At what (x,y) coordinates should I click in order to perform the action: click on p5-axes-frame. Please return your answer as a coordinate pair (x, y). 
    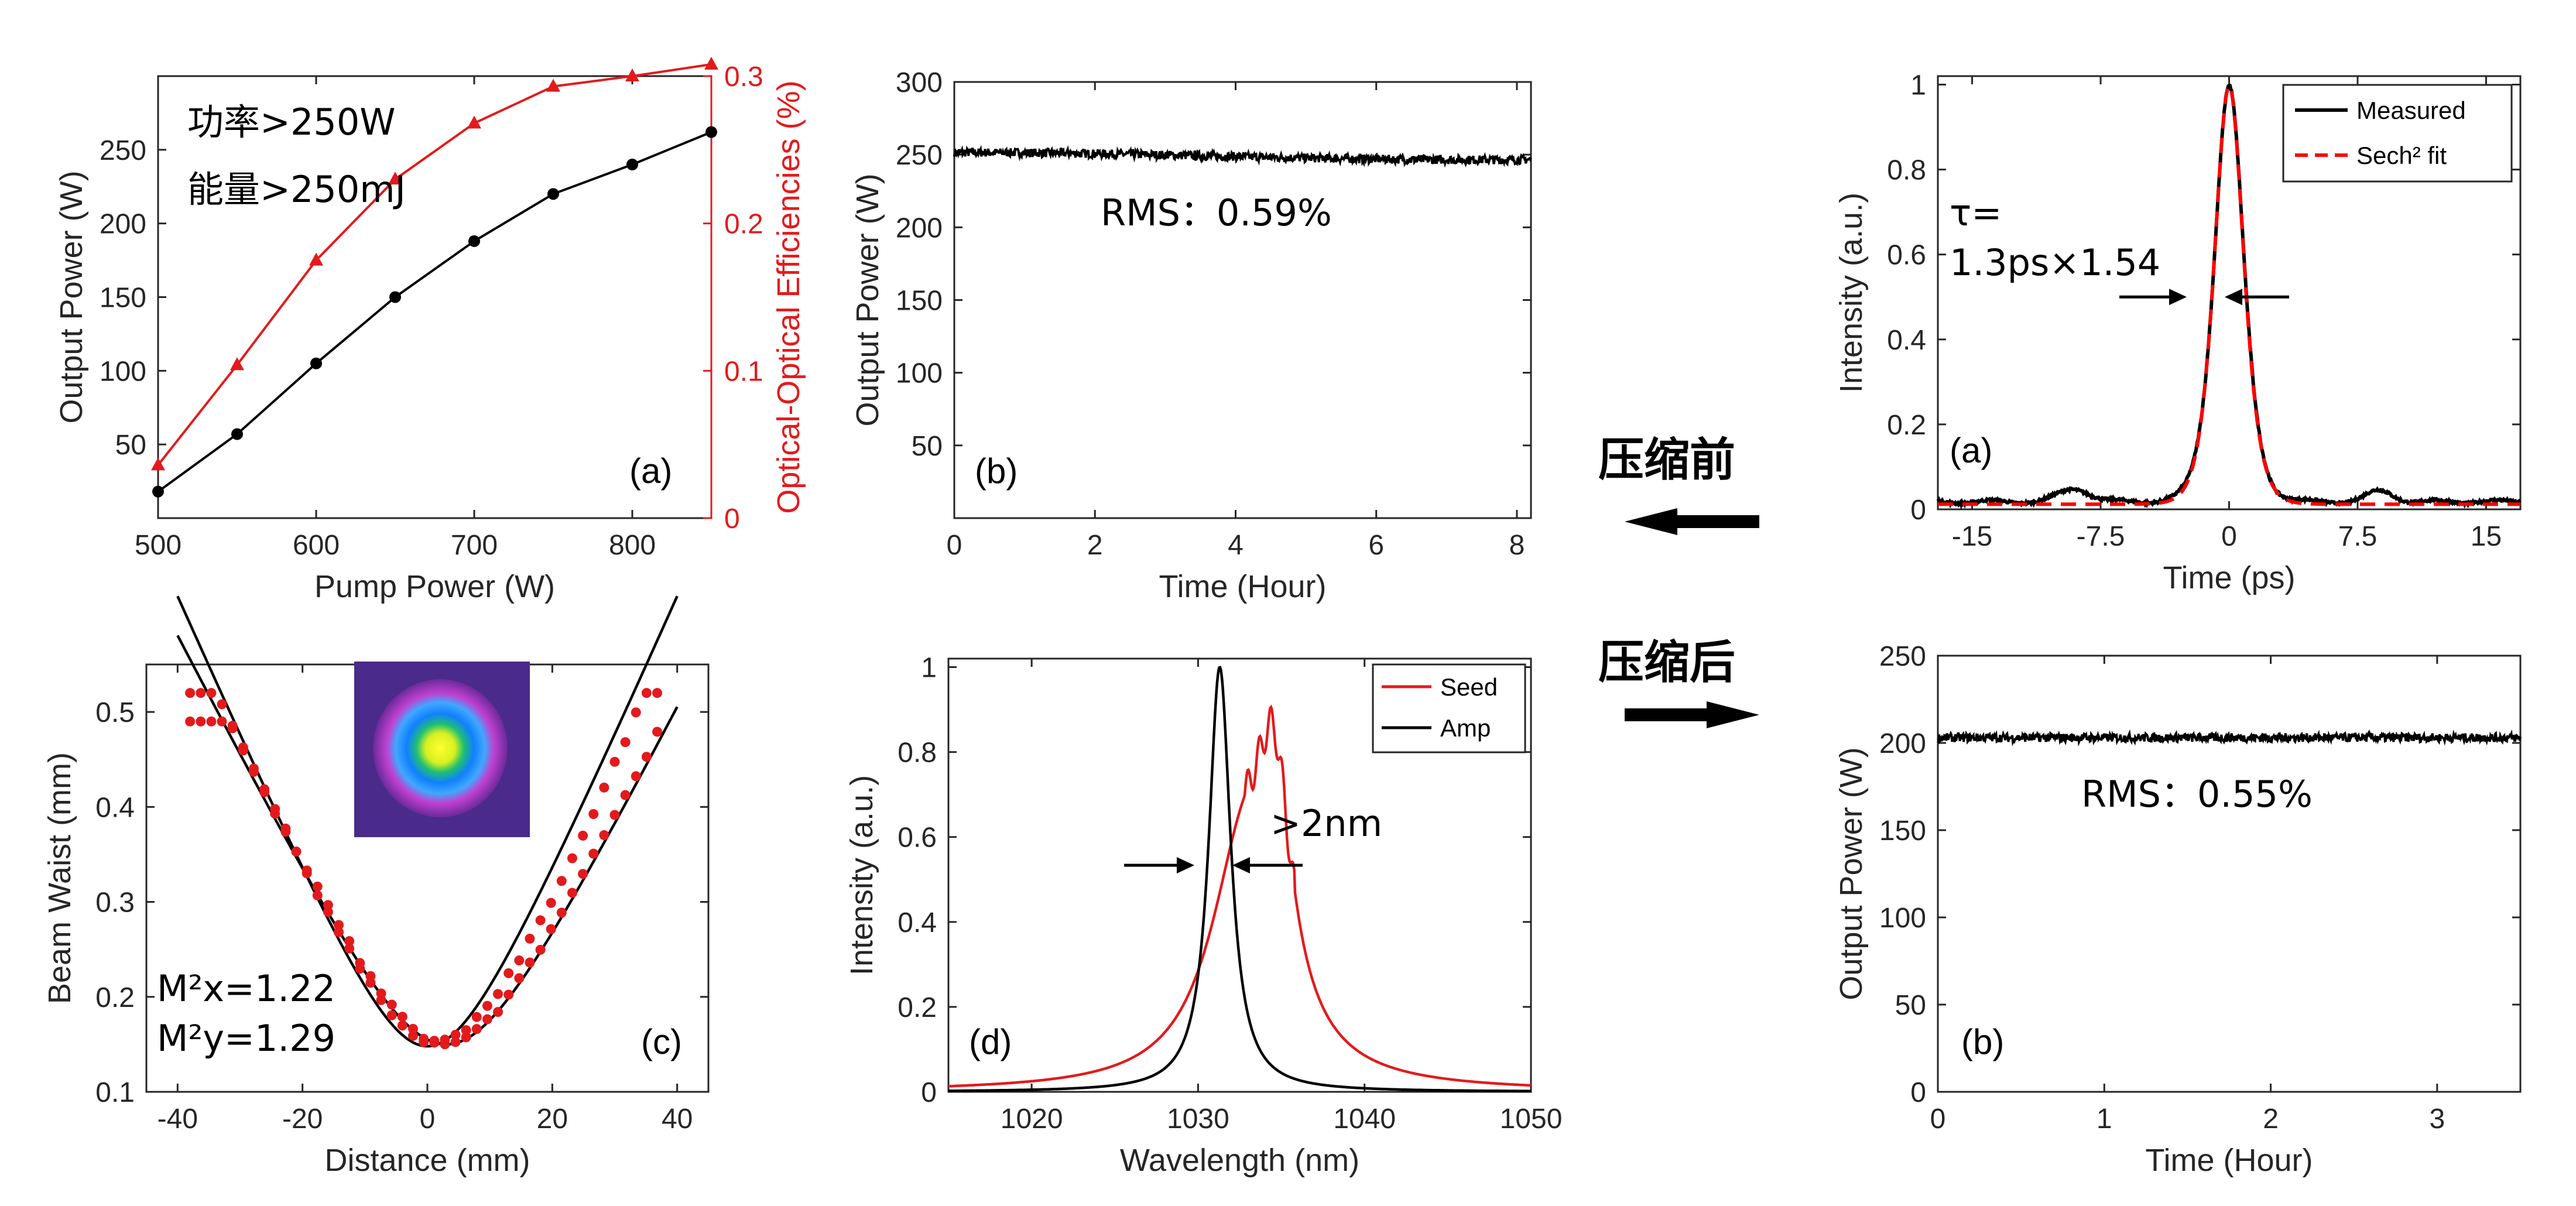
    Looking at the image, I should click on (1239, 875).